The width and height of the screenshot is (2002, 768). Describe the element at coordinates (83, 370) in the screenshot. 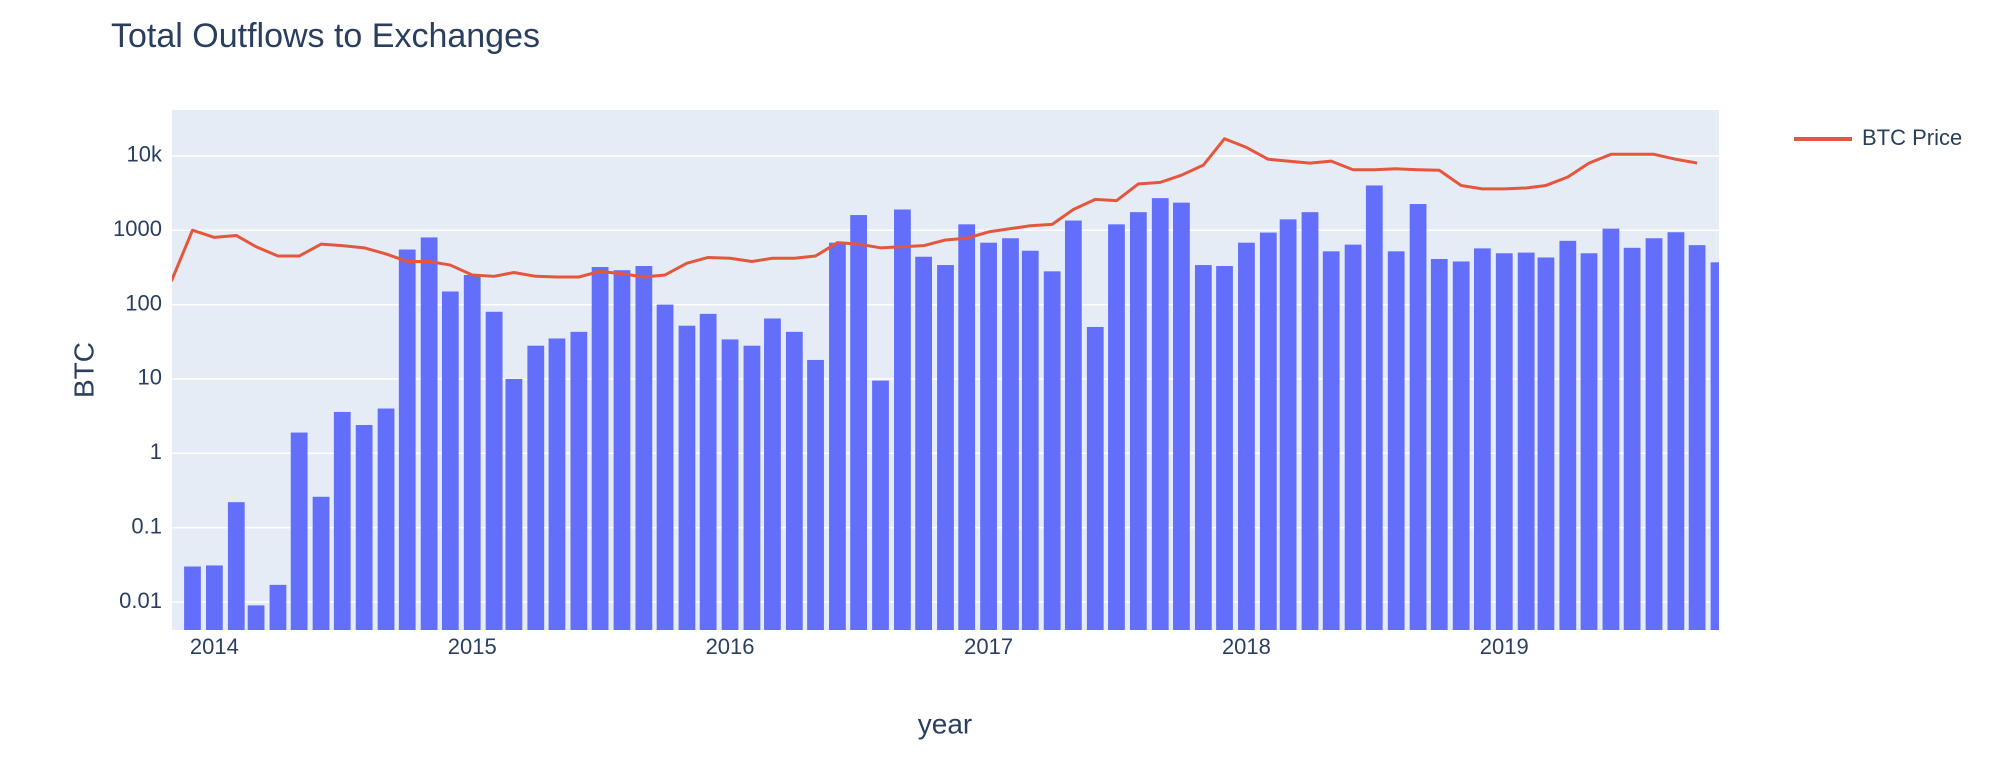

I see `y-axis-title: BTC` at that location.